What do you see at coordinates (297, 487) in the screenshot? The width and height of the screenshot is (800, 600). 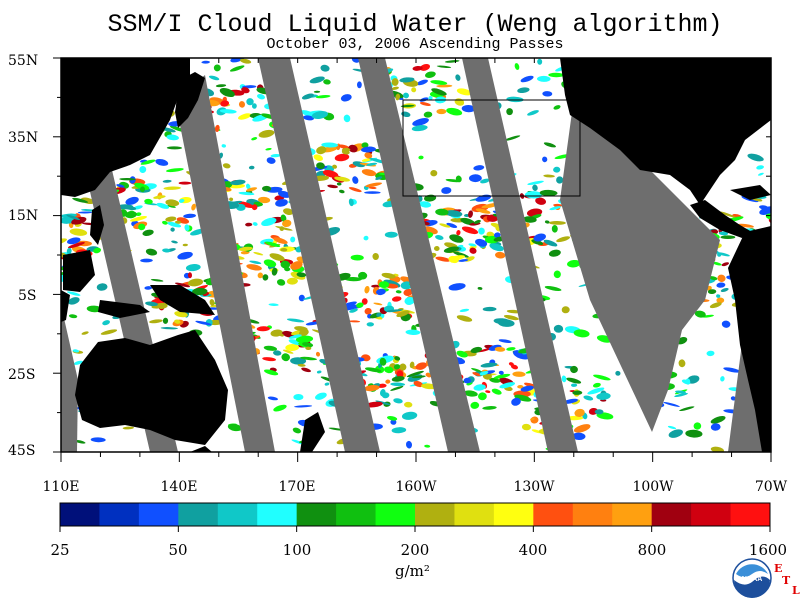 I see `lon-label-170e: 170E` at bounding box center [297, 487].